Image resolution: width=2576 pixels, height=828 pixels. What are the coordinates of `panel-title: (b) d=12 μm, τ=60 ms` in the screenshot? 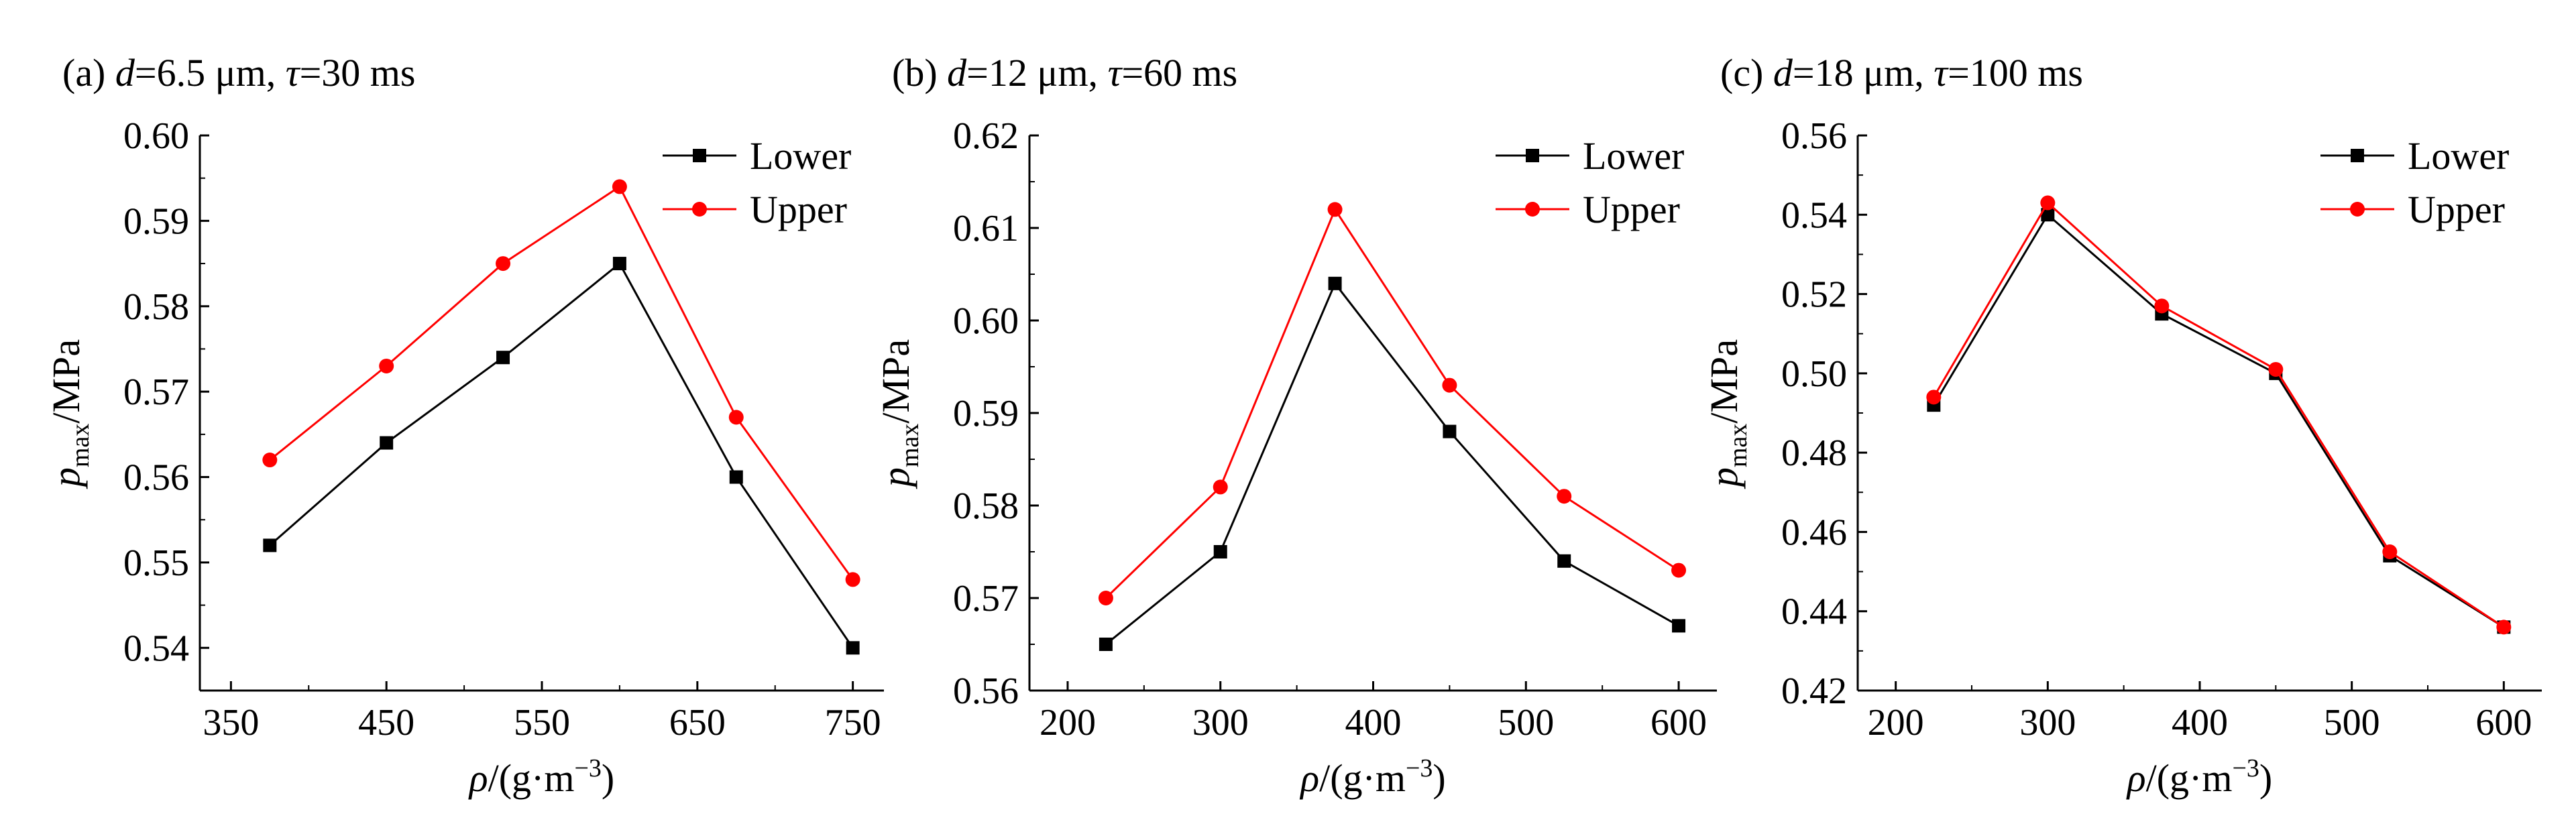 It's located at (1064, 73).